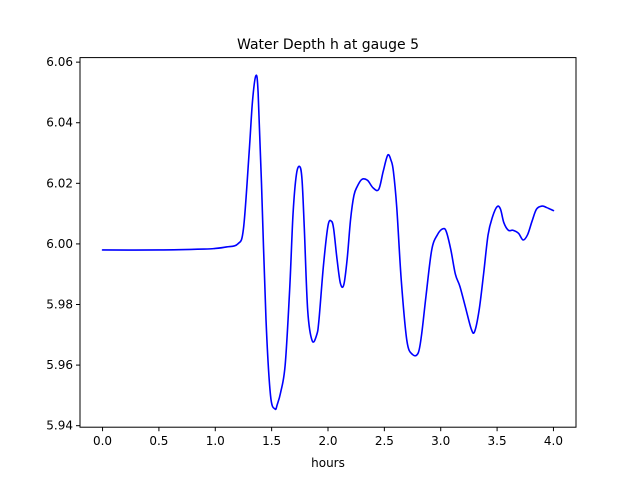 The height and width of the screenshot is (480, 640). I want to click on y-tick-label: 6.00, so click(59, 244).